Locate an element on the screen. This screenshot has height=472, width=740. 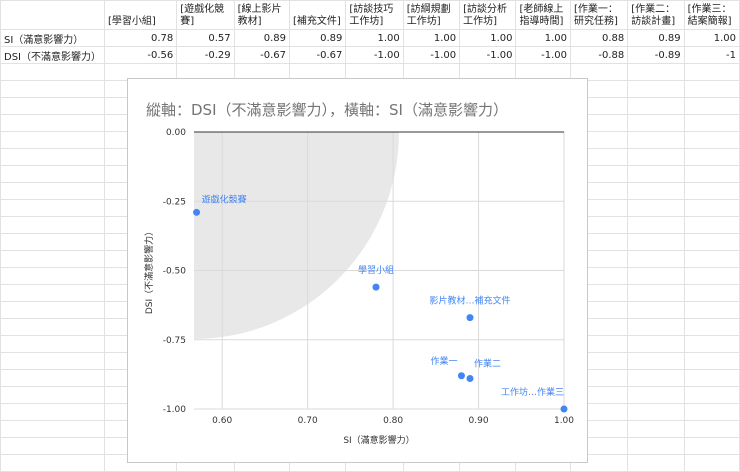
cell: [遊戲化競賽] is located at coordinates (205, 15).